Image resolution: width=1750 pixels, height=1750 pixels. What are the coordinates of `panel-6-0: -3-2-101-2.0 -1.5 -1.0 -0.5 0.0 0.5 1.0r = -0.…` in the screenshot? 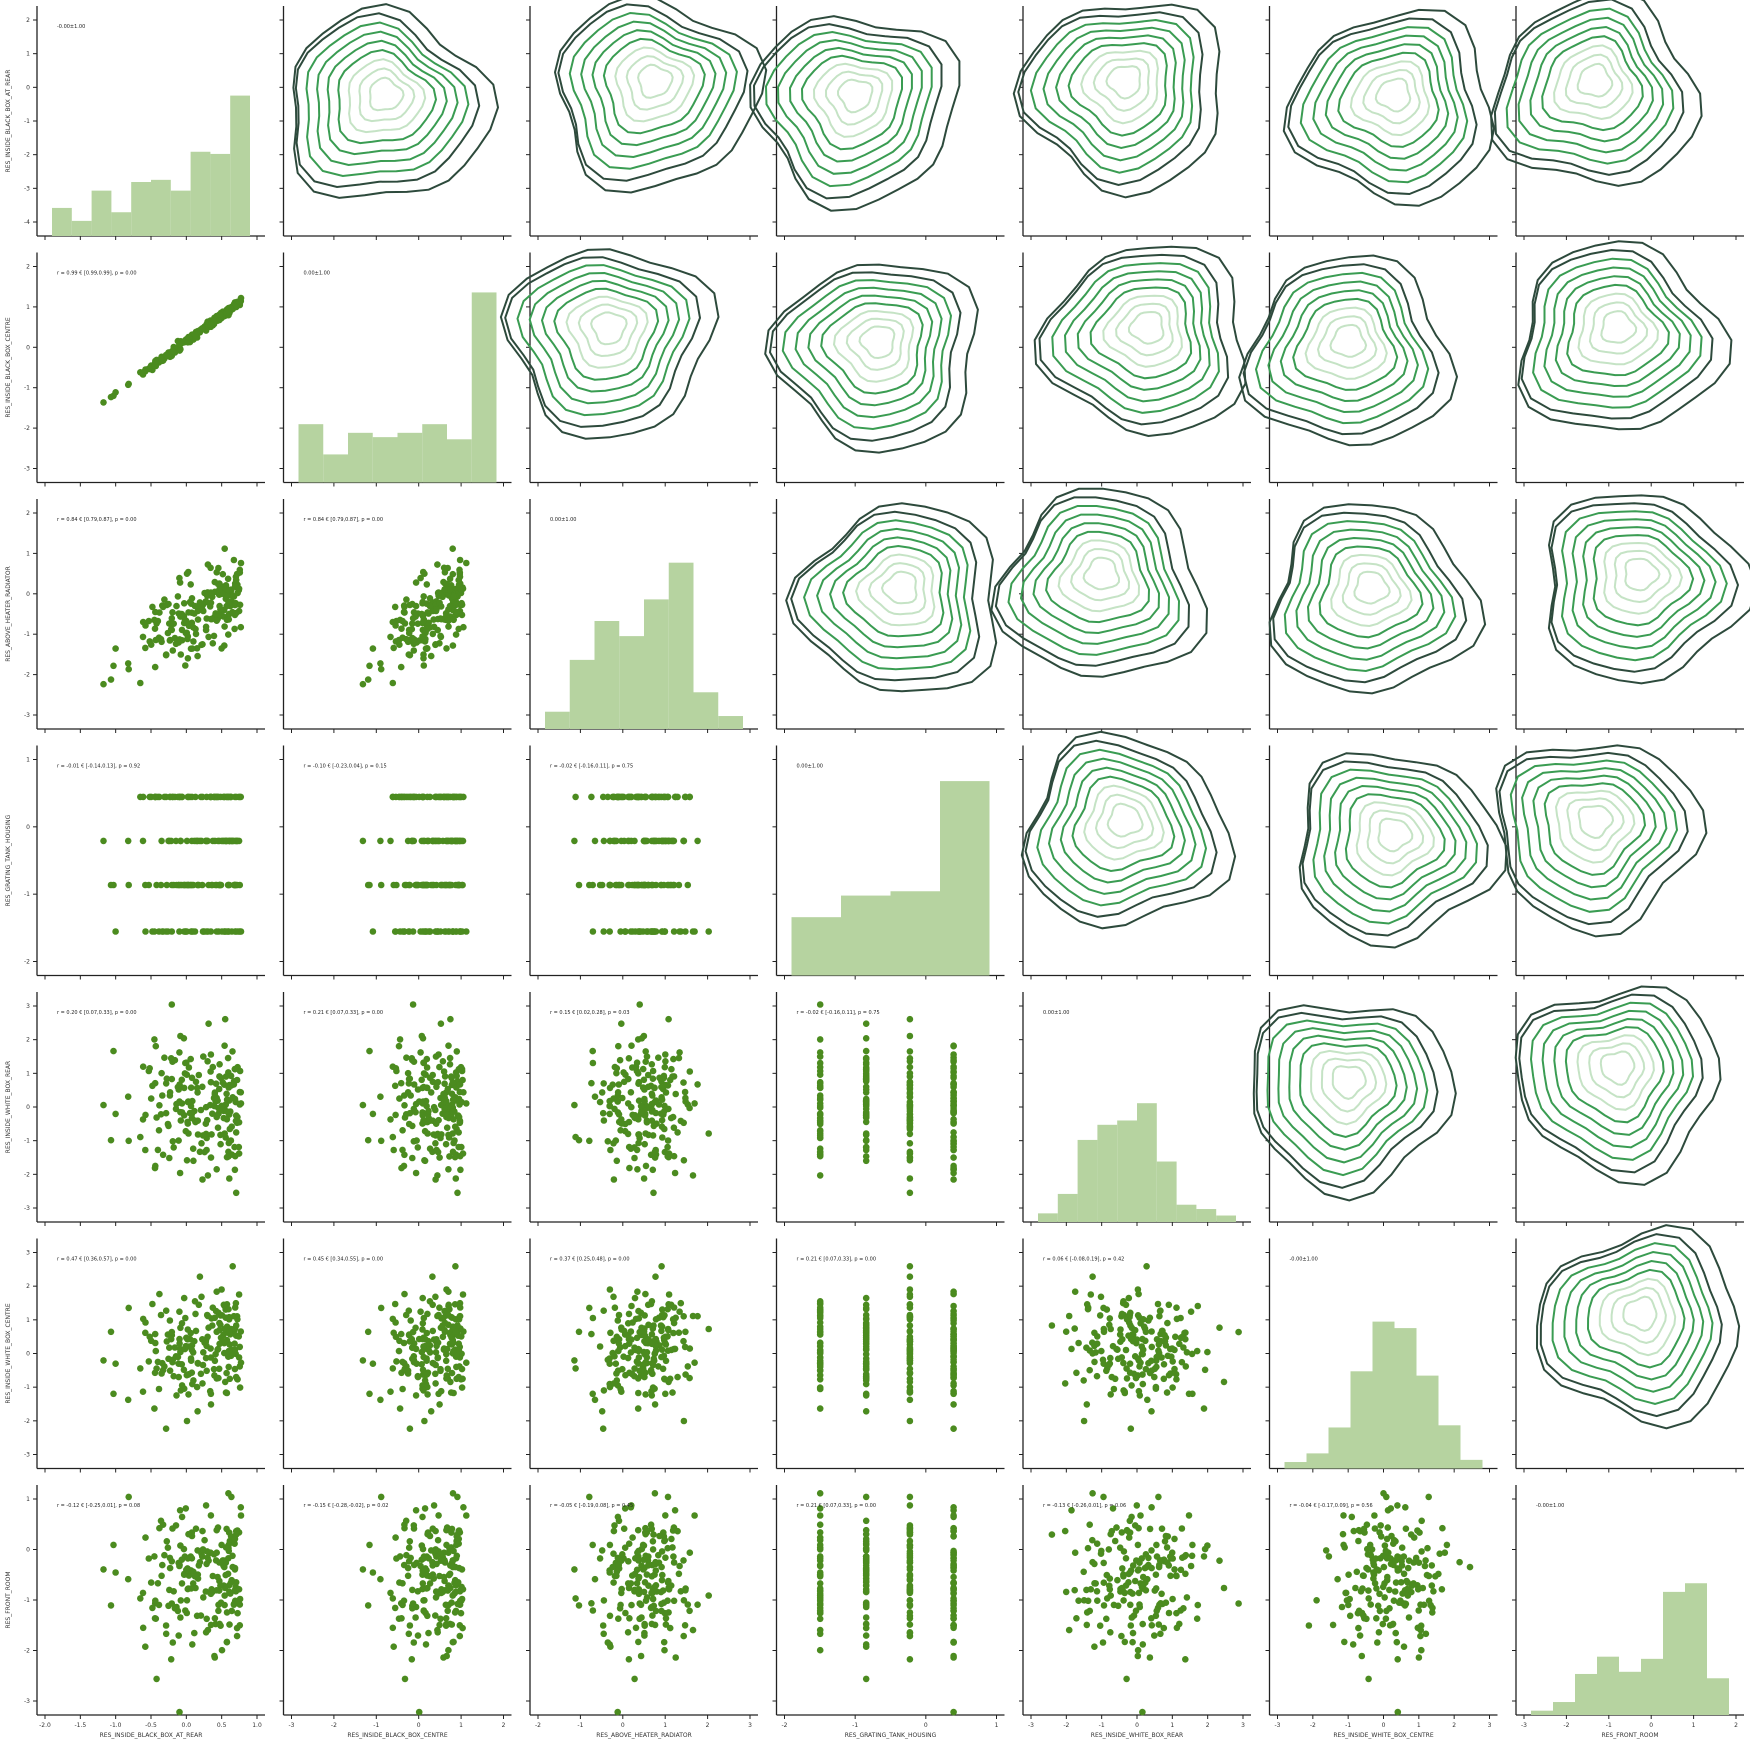 It's located at (135, 1612).